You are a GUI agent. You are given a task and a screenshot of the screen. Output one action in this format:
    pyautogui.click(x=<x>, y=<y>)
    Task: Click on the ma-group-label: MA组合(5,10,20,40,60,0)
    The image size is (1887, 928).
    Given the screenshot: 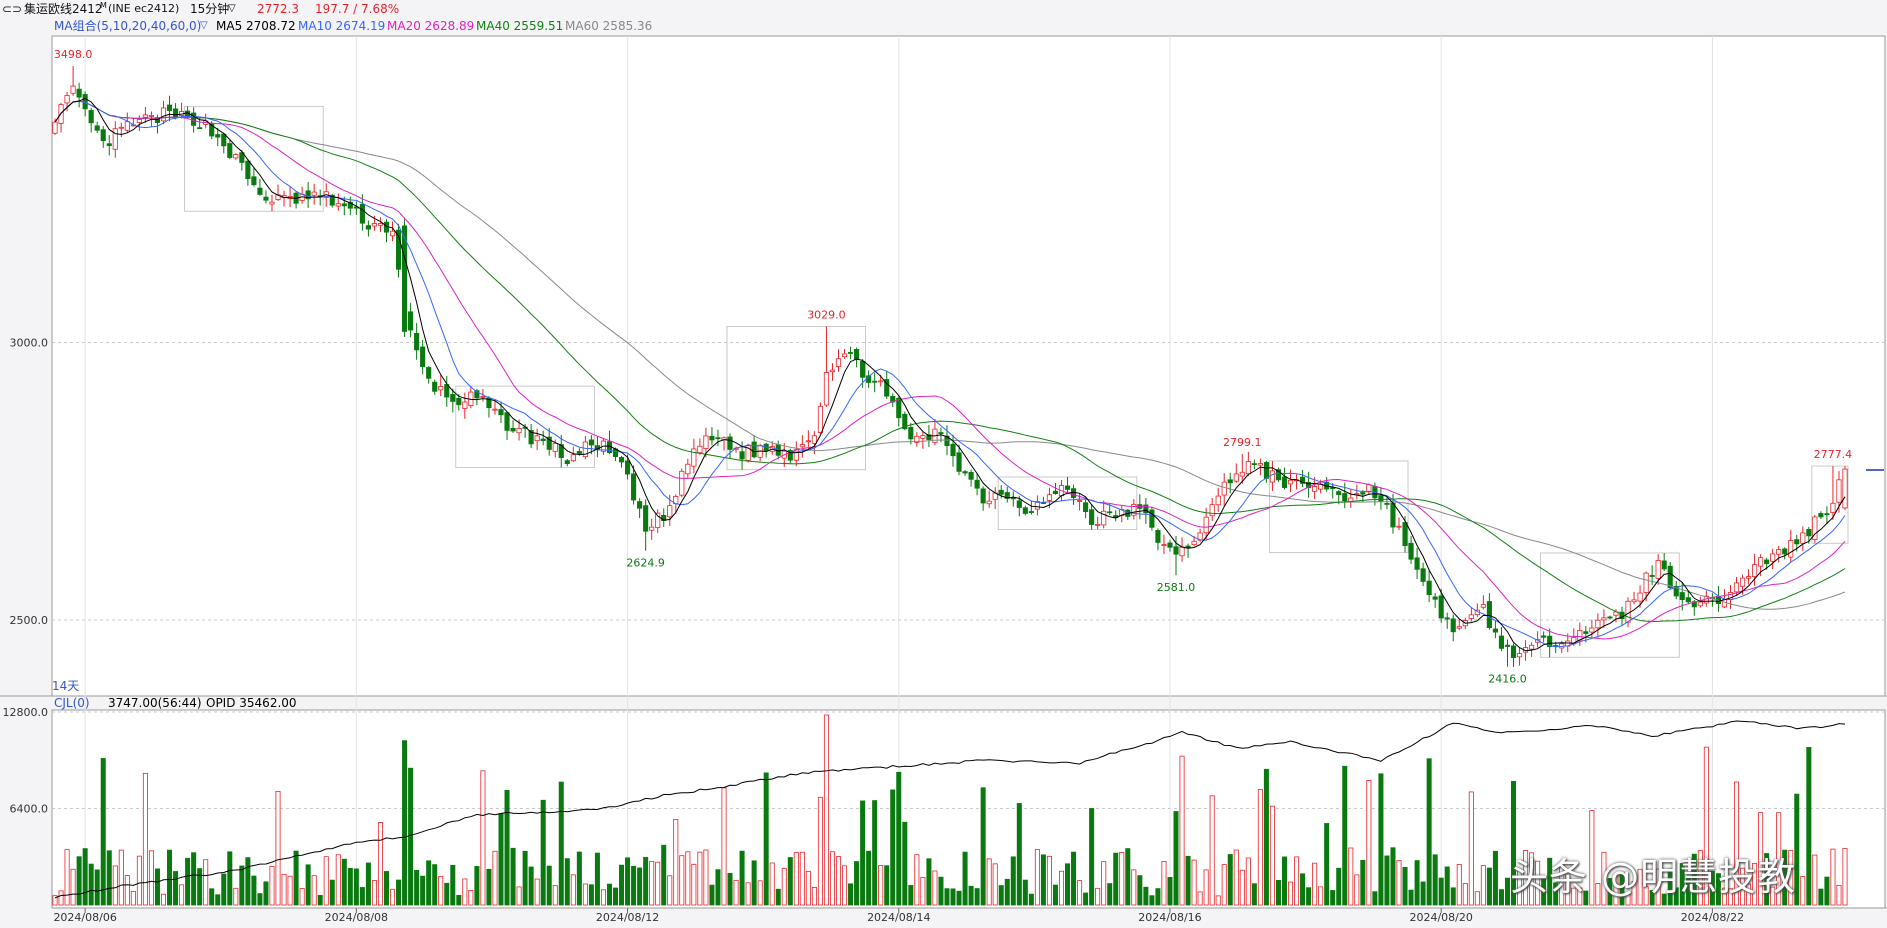 What is the action you would take?
    pyautogui.click(x=128, y=26)
    